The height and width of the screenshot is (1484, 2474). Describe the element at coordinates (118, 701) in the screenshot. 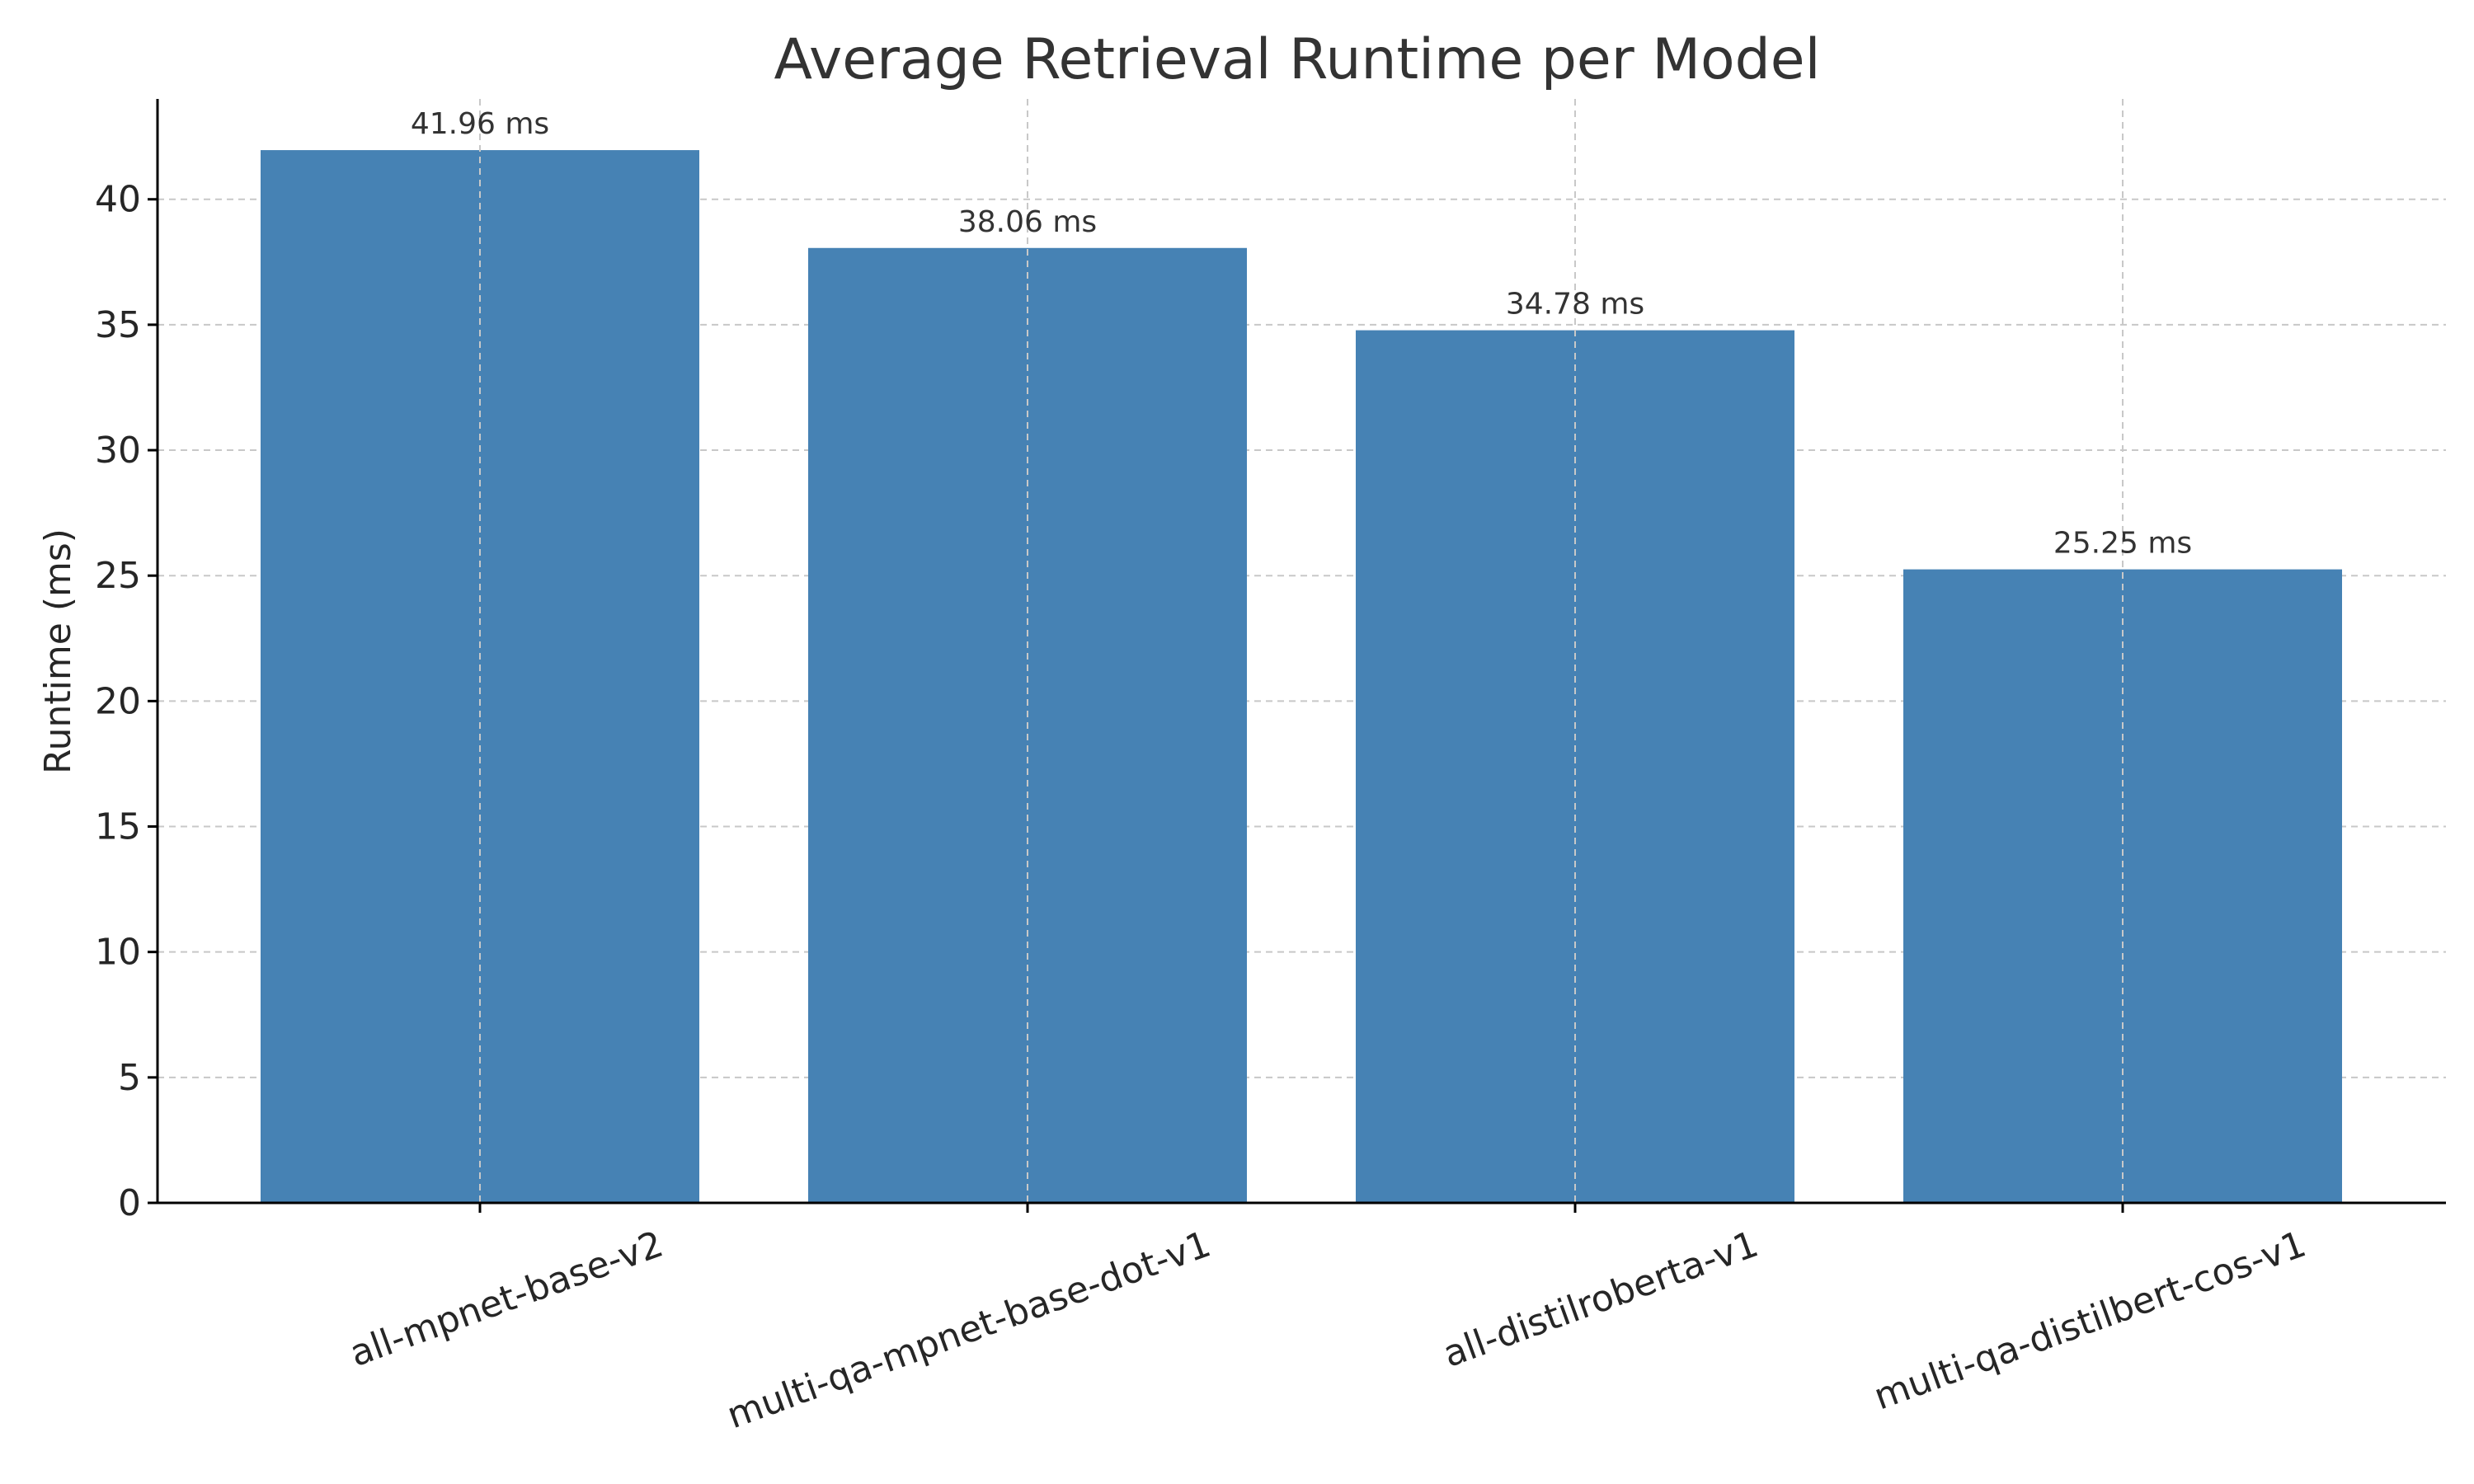

I see `y-tick-label: 20` at that location.